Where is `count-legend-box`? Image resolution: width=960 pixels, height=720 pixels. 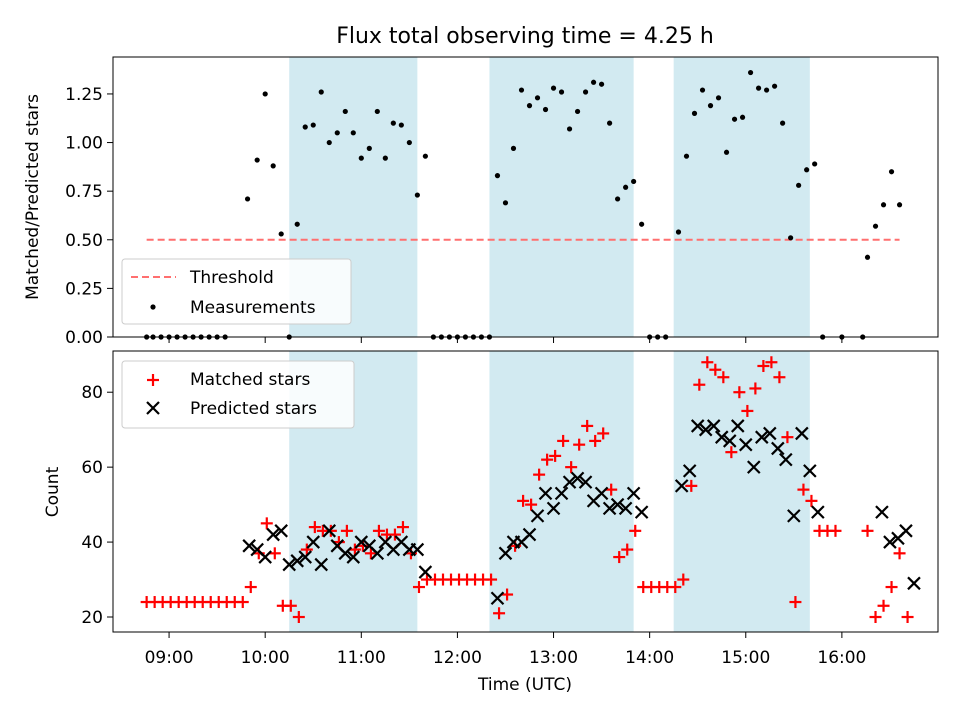
count-legend-box is located at coordinates (238, 394).